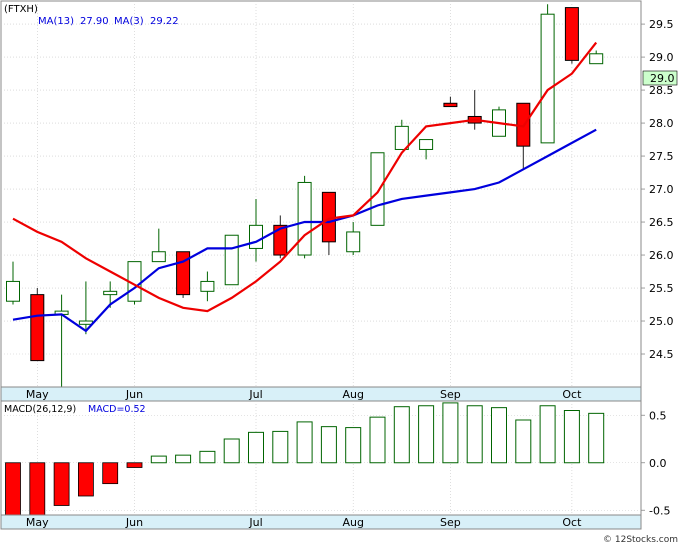  Describe the element at coordinates (661, 255) in the screenshot. I see `price-tick-label: 26.0` at that location.